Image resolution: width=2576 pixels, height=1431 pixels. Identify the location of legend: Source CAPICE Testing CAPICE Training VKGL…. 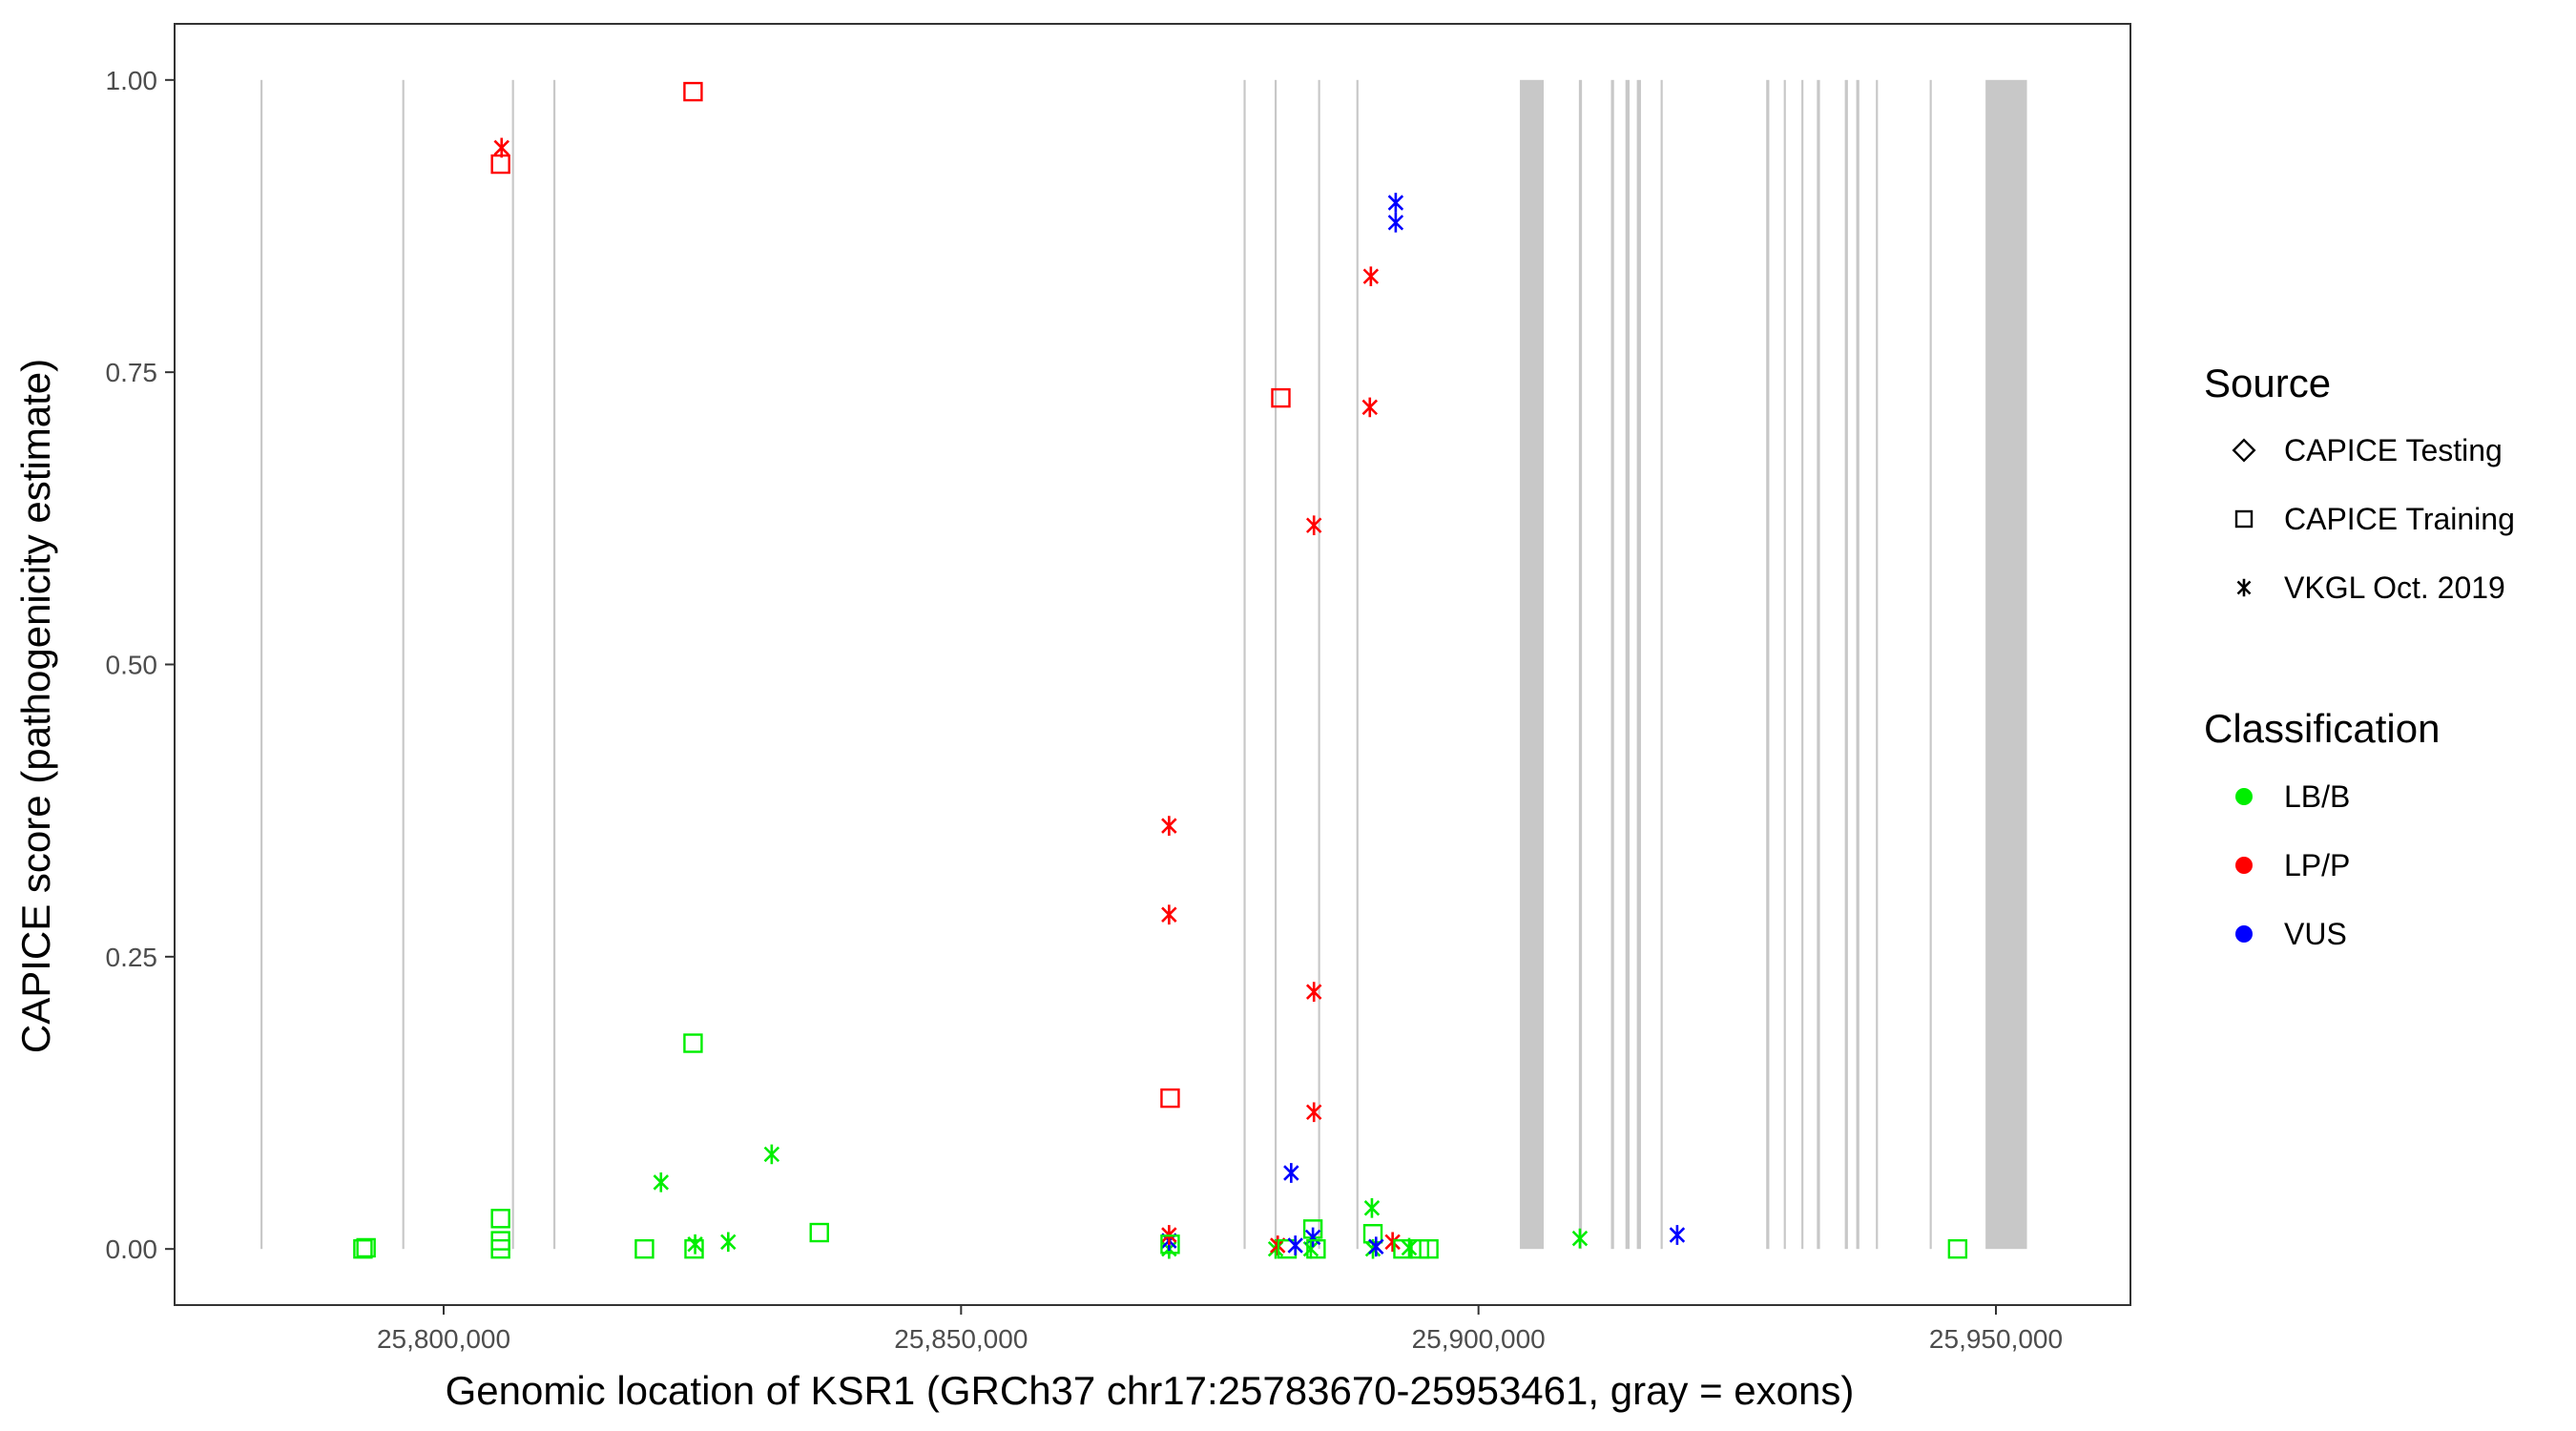
(2359, 656).